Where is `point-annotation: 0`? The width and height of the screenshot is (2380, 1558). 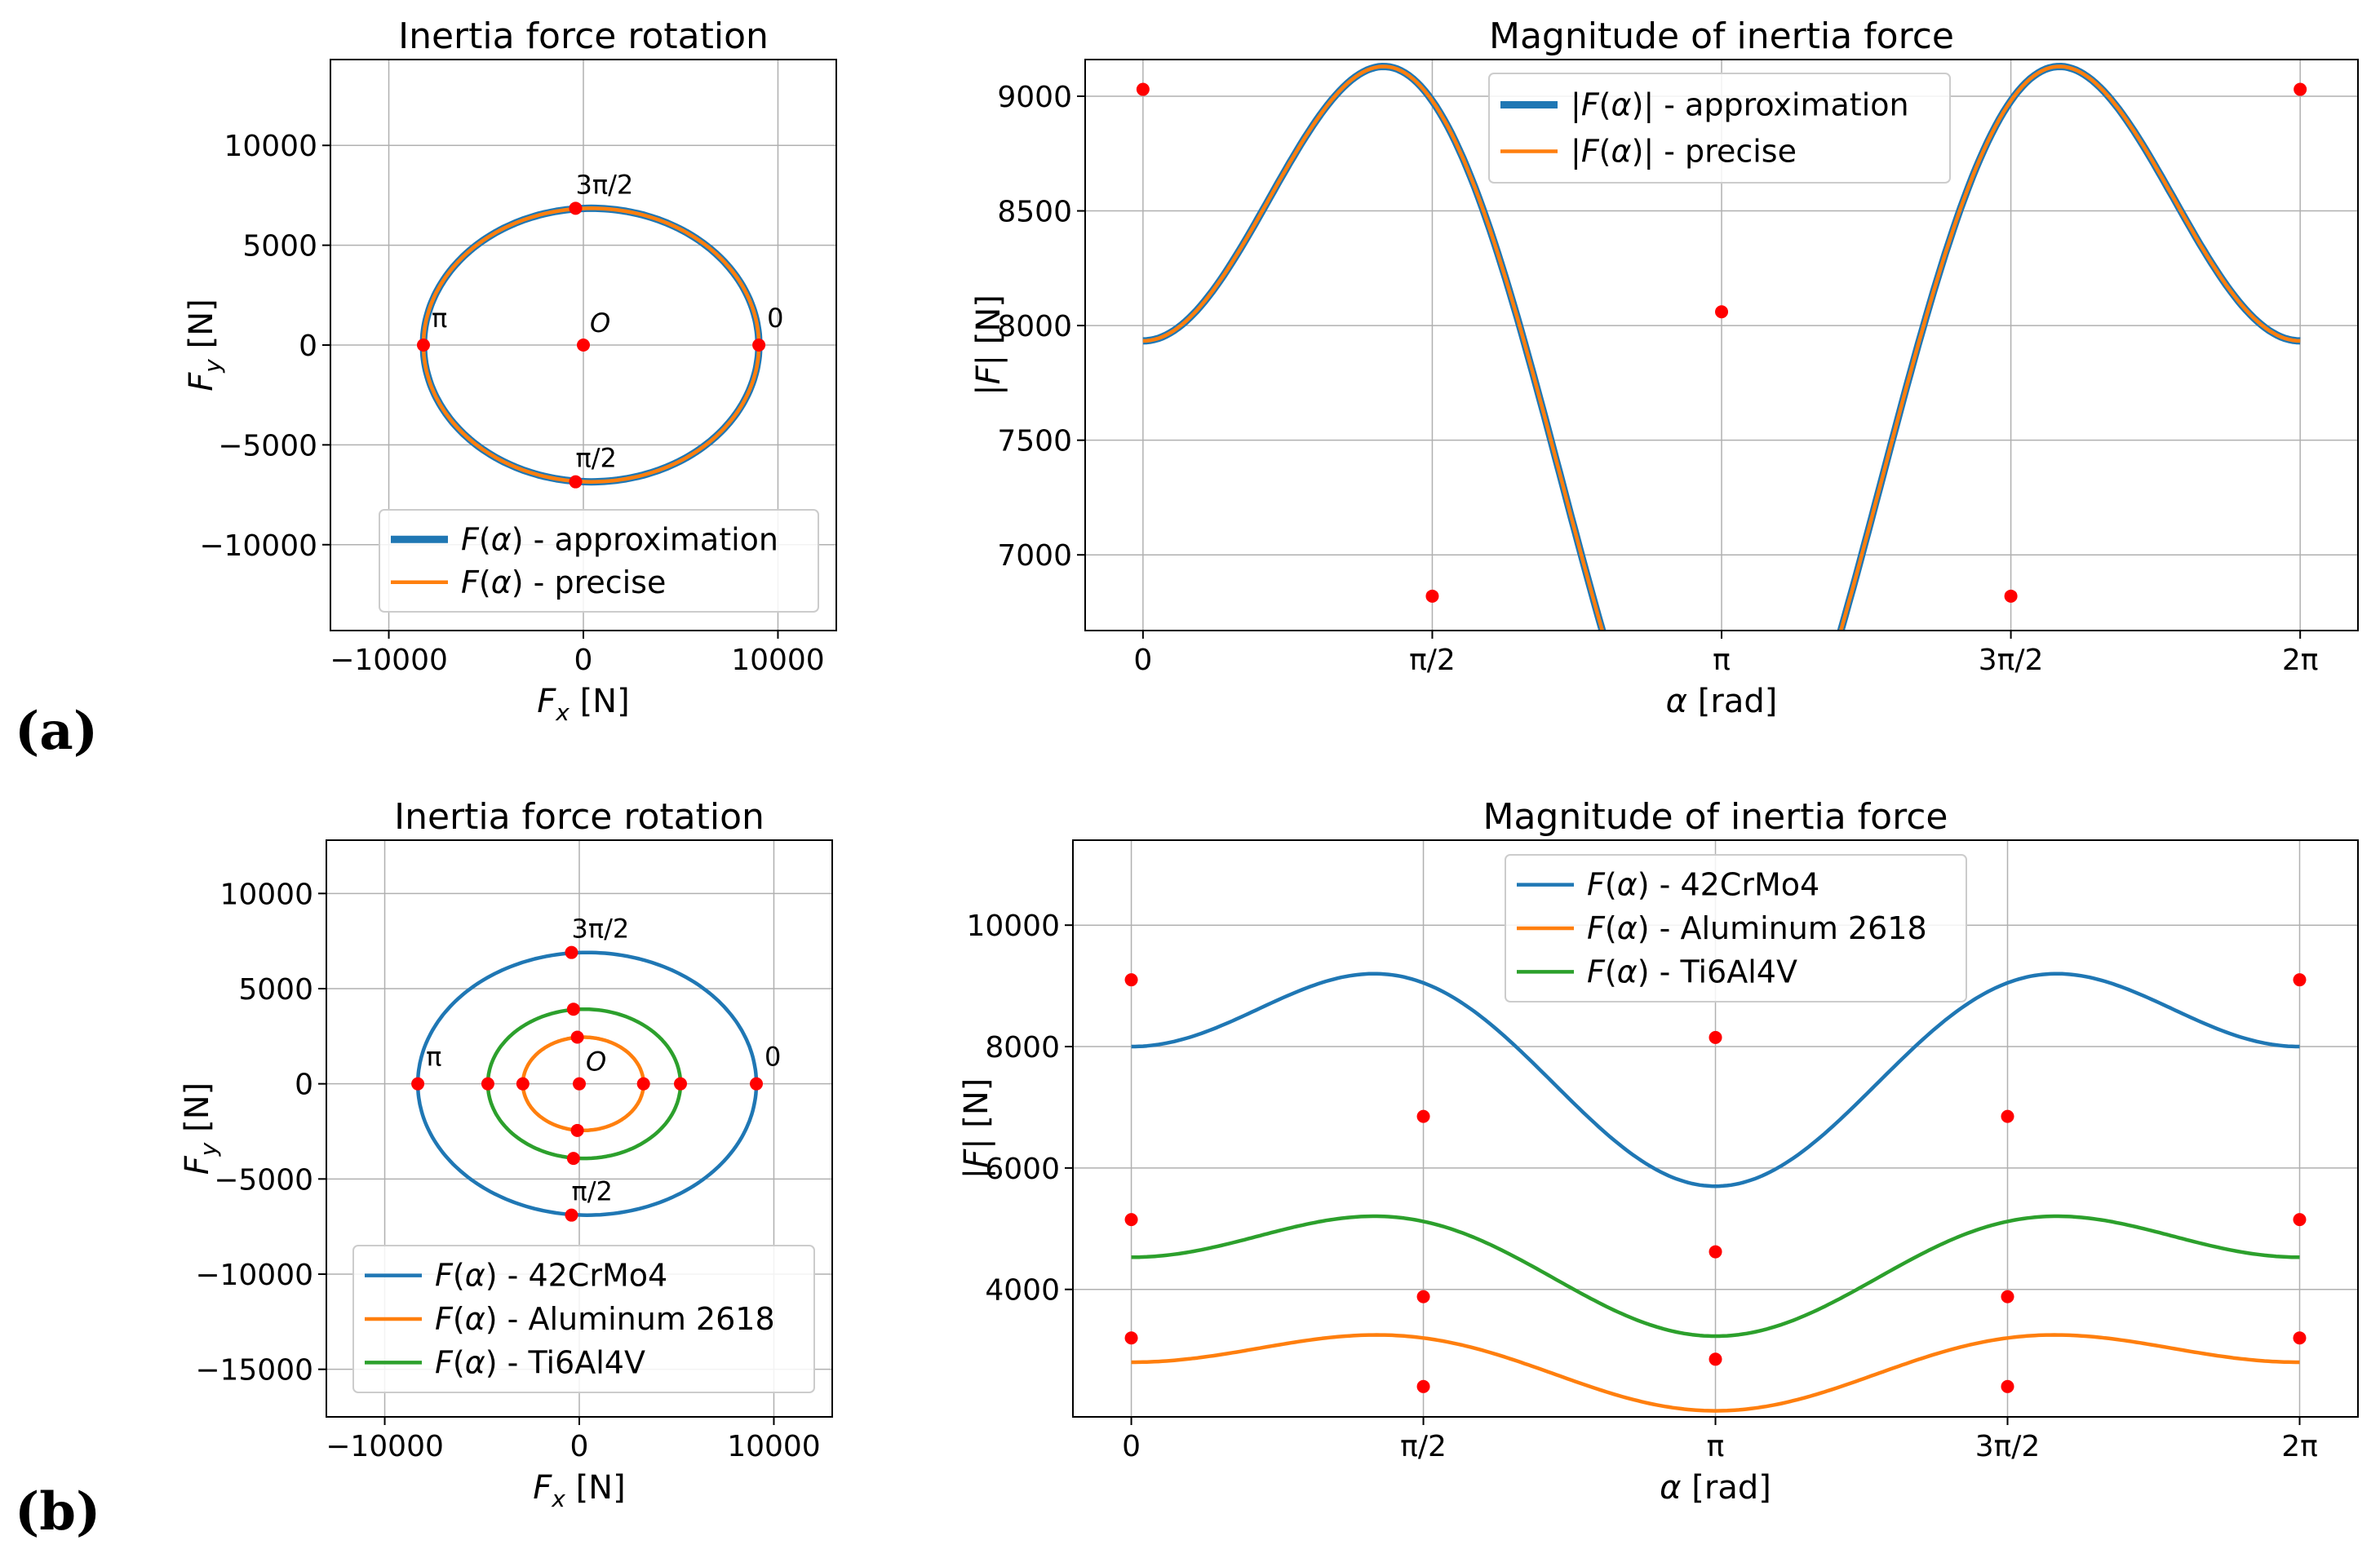 point-annotation: 0 is located at coordinates (775, 318).